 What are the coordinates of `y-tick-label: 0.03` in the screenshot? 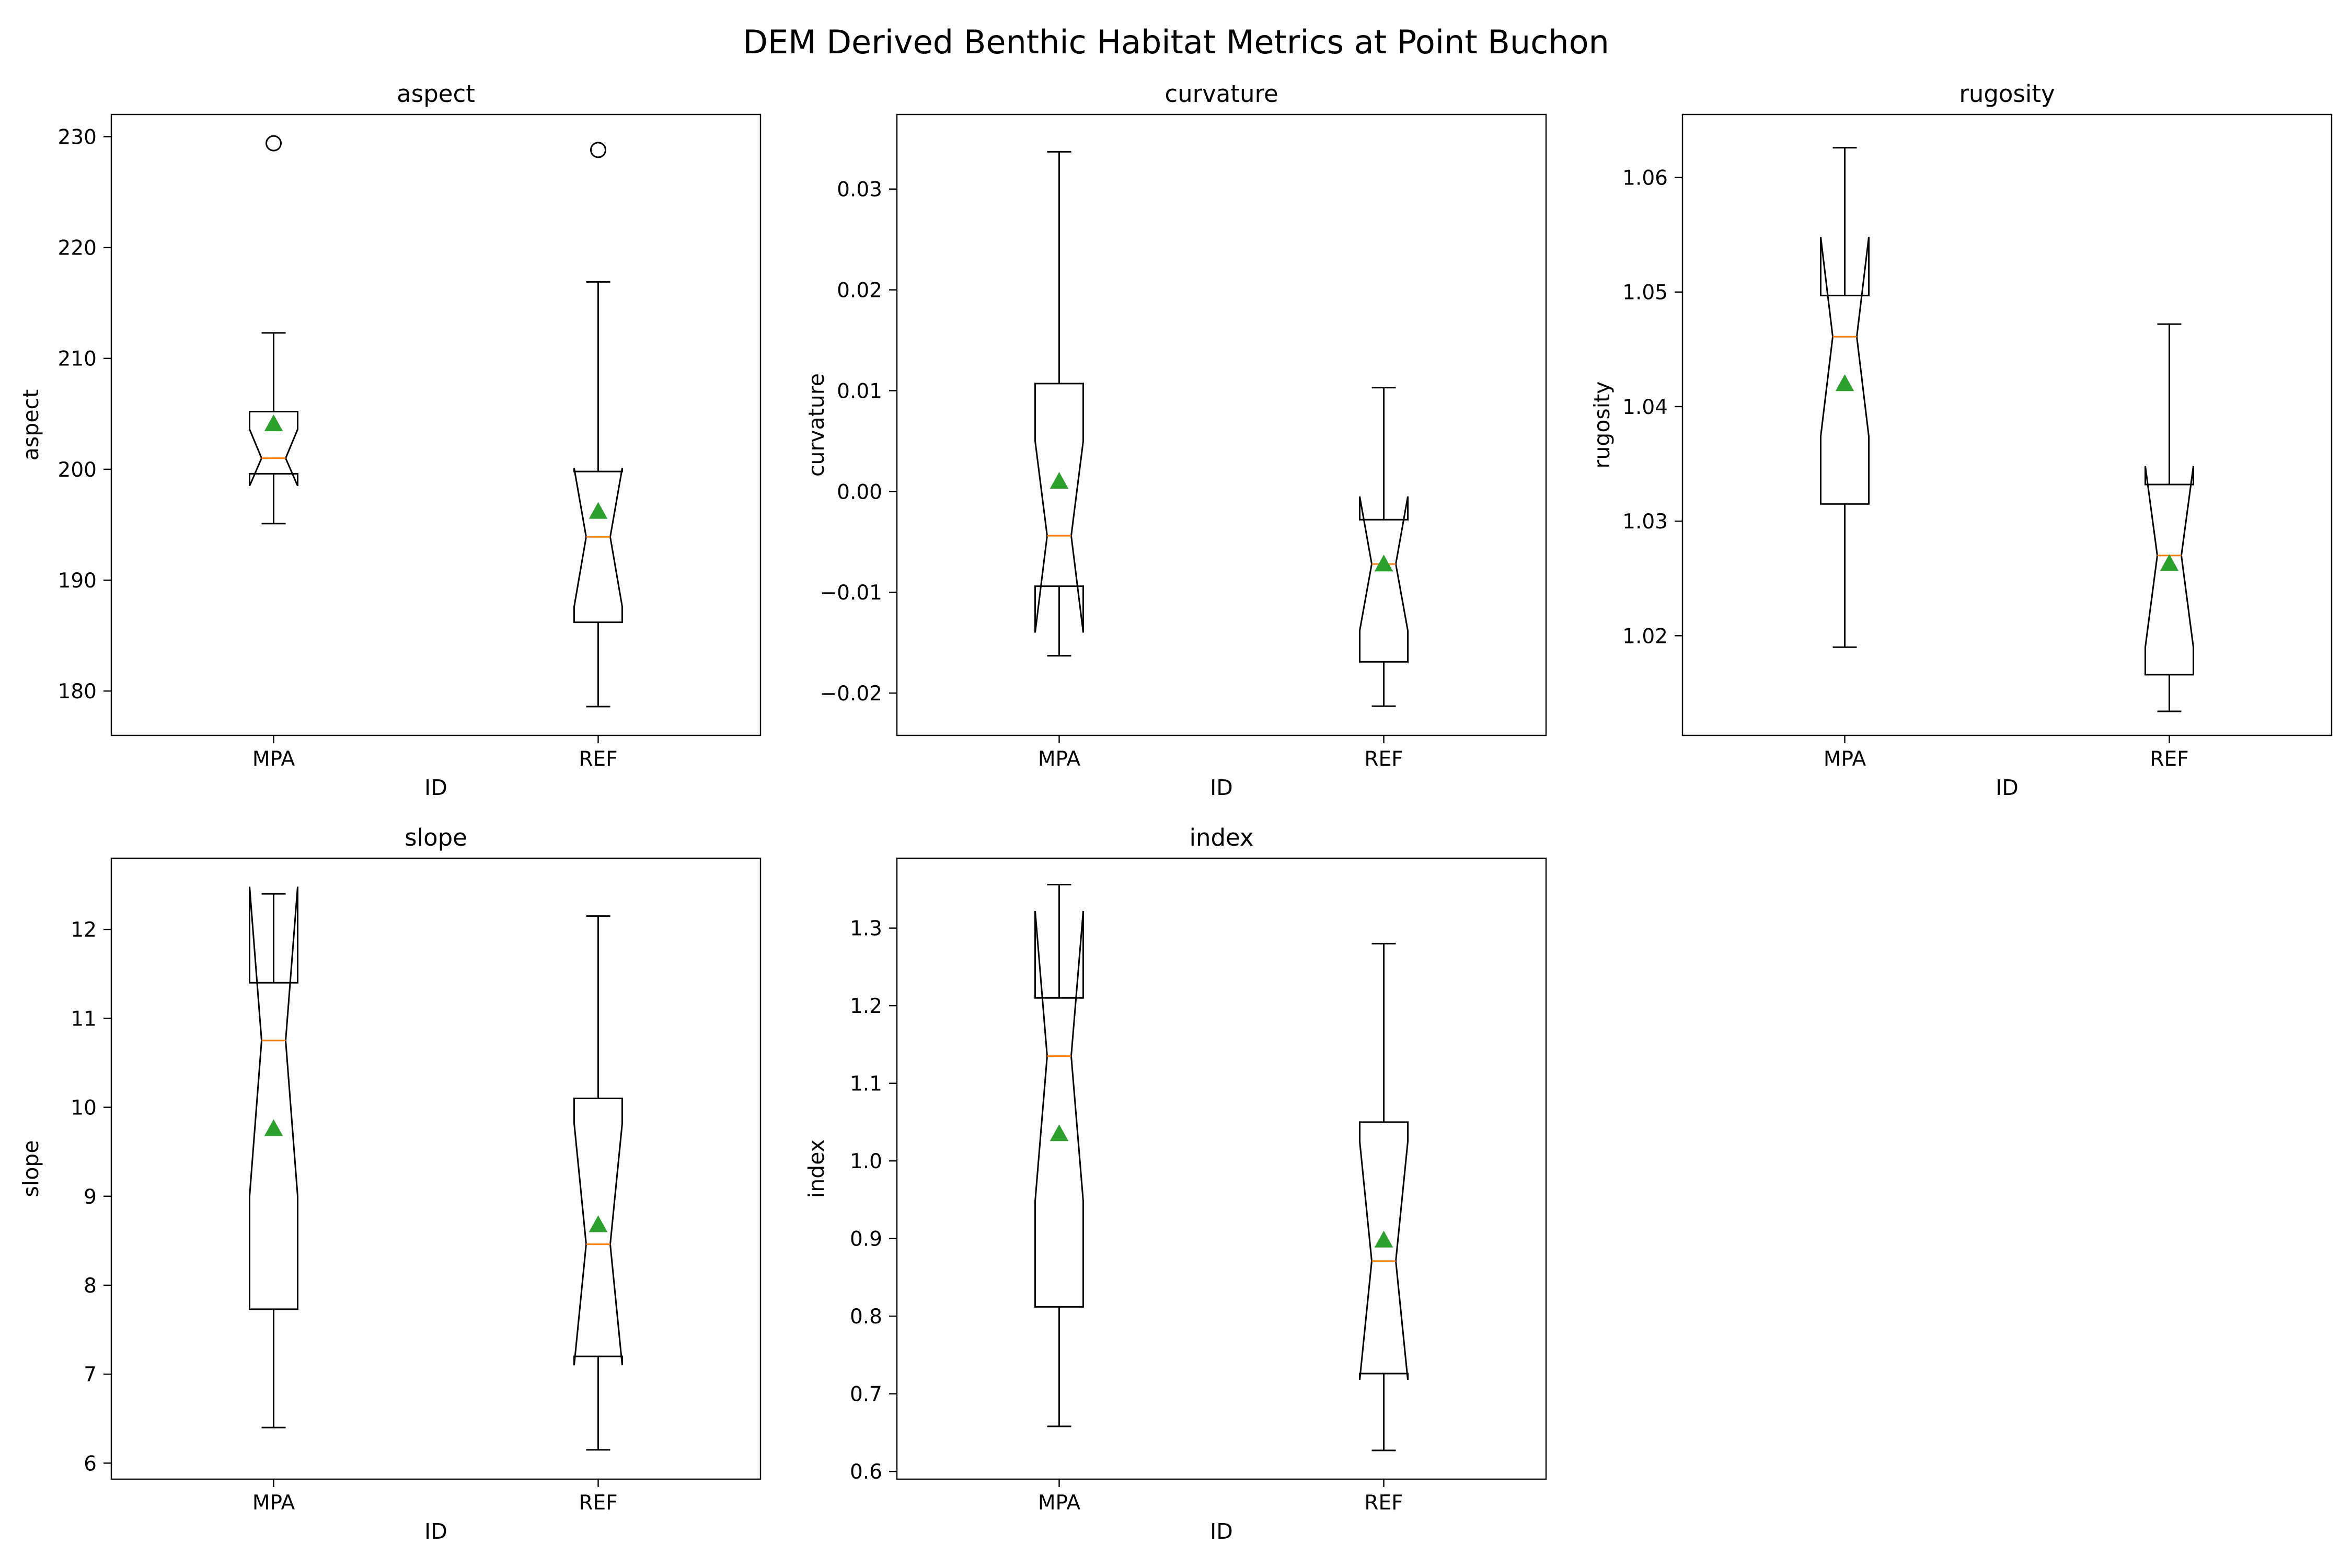 It's located at (859, 190).